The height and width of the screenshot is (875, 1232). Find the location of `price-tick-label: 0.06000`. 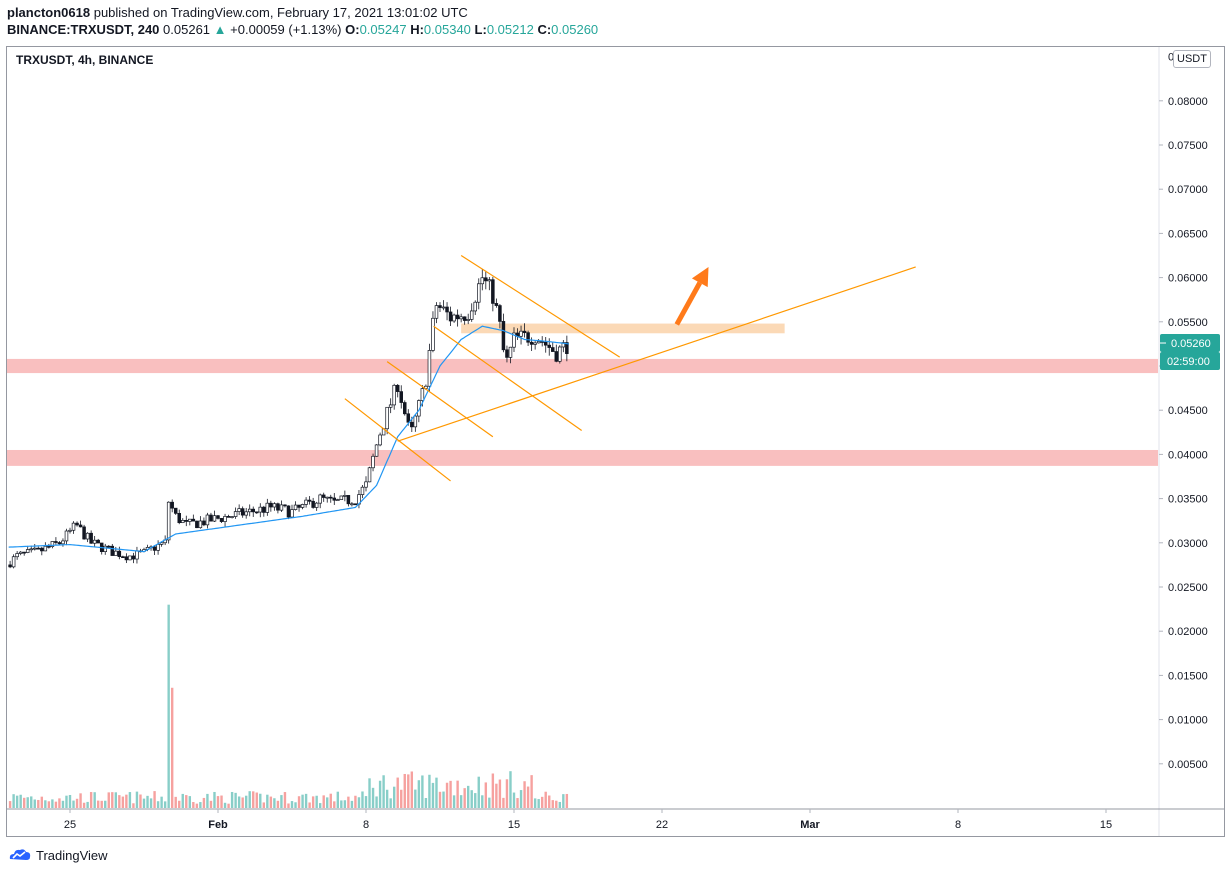

price-tick-label: 0.06000 is located at coordinates (1188, 279).